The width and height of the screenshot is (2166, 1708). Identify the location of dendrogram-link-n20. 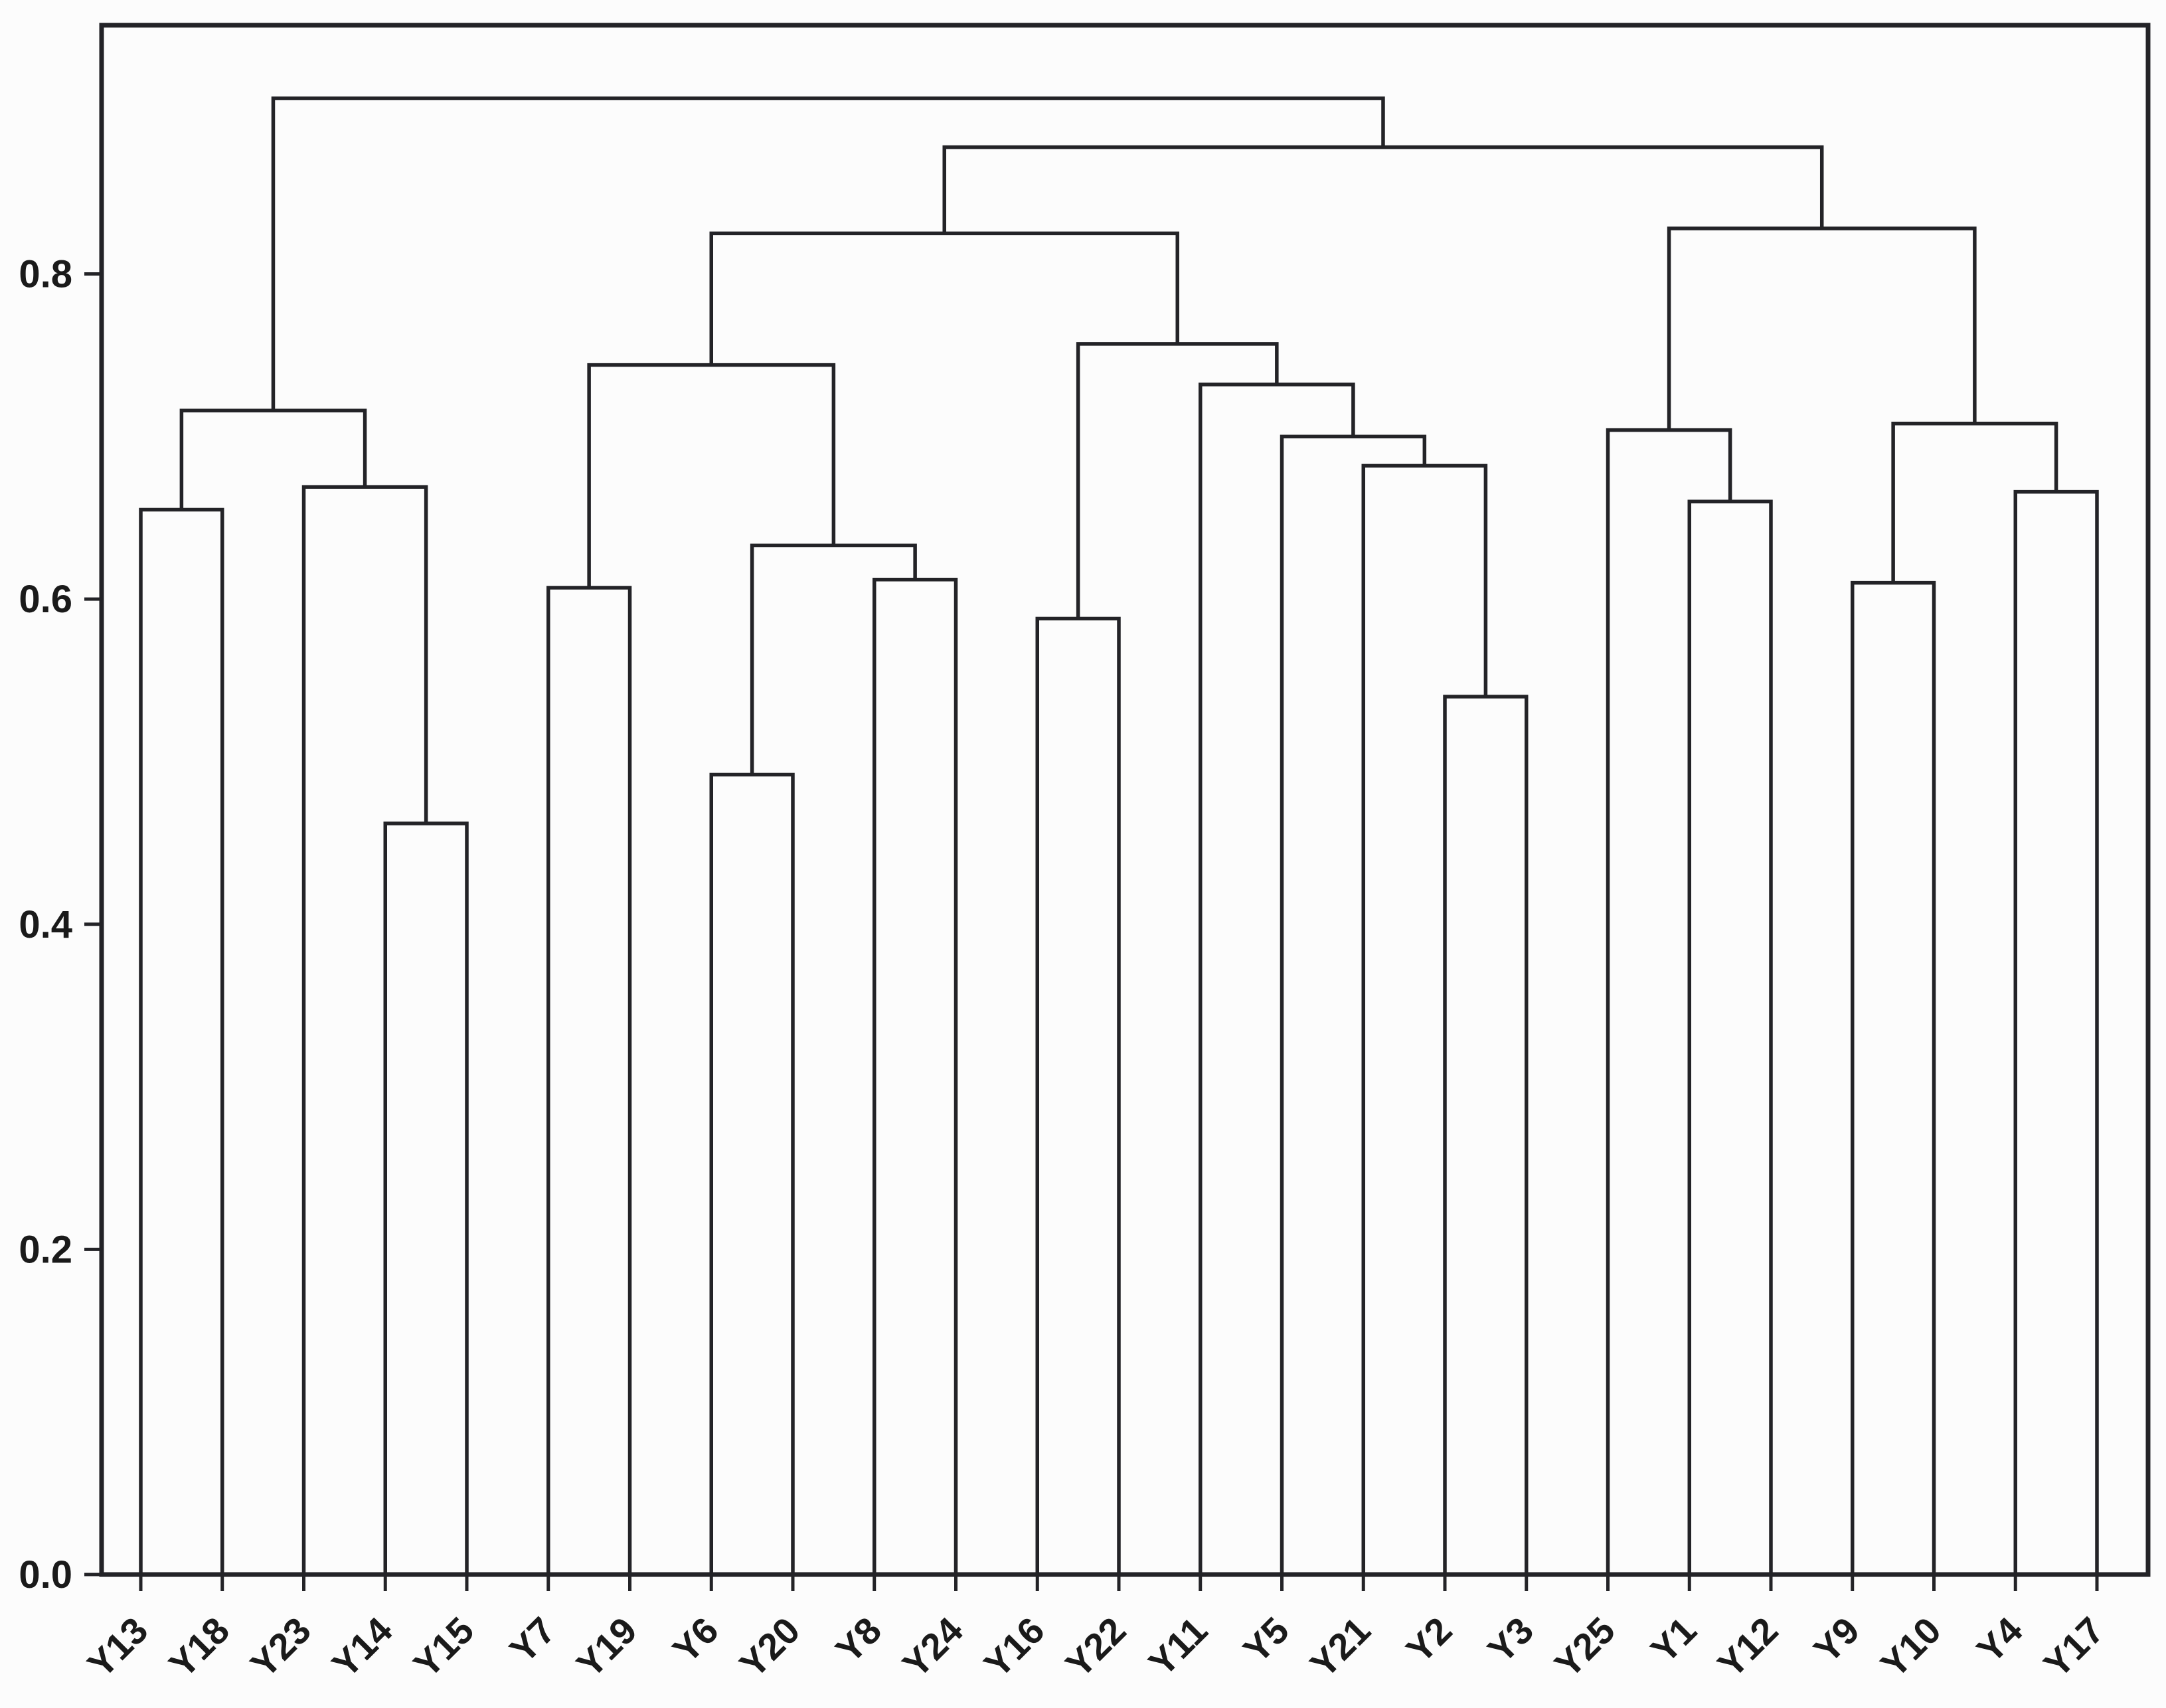
(2056, 1032).